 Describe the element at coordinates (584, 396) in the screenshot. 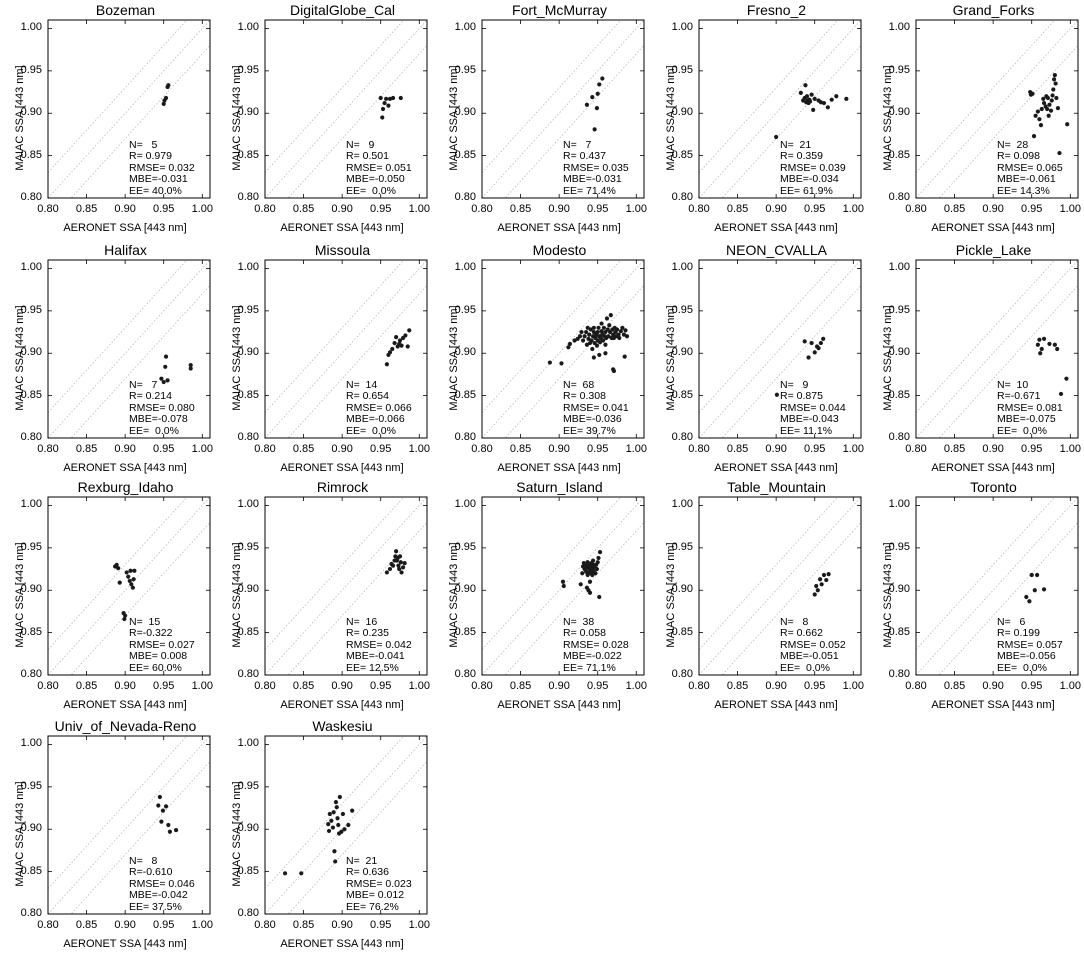

I see `stat-r: R= 0.308` at that location.